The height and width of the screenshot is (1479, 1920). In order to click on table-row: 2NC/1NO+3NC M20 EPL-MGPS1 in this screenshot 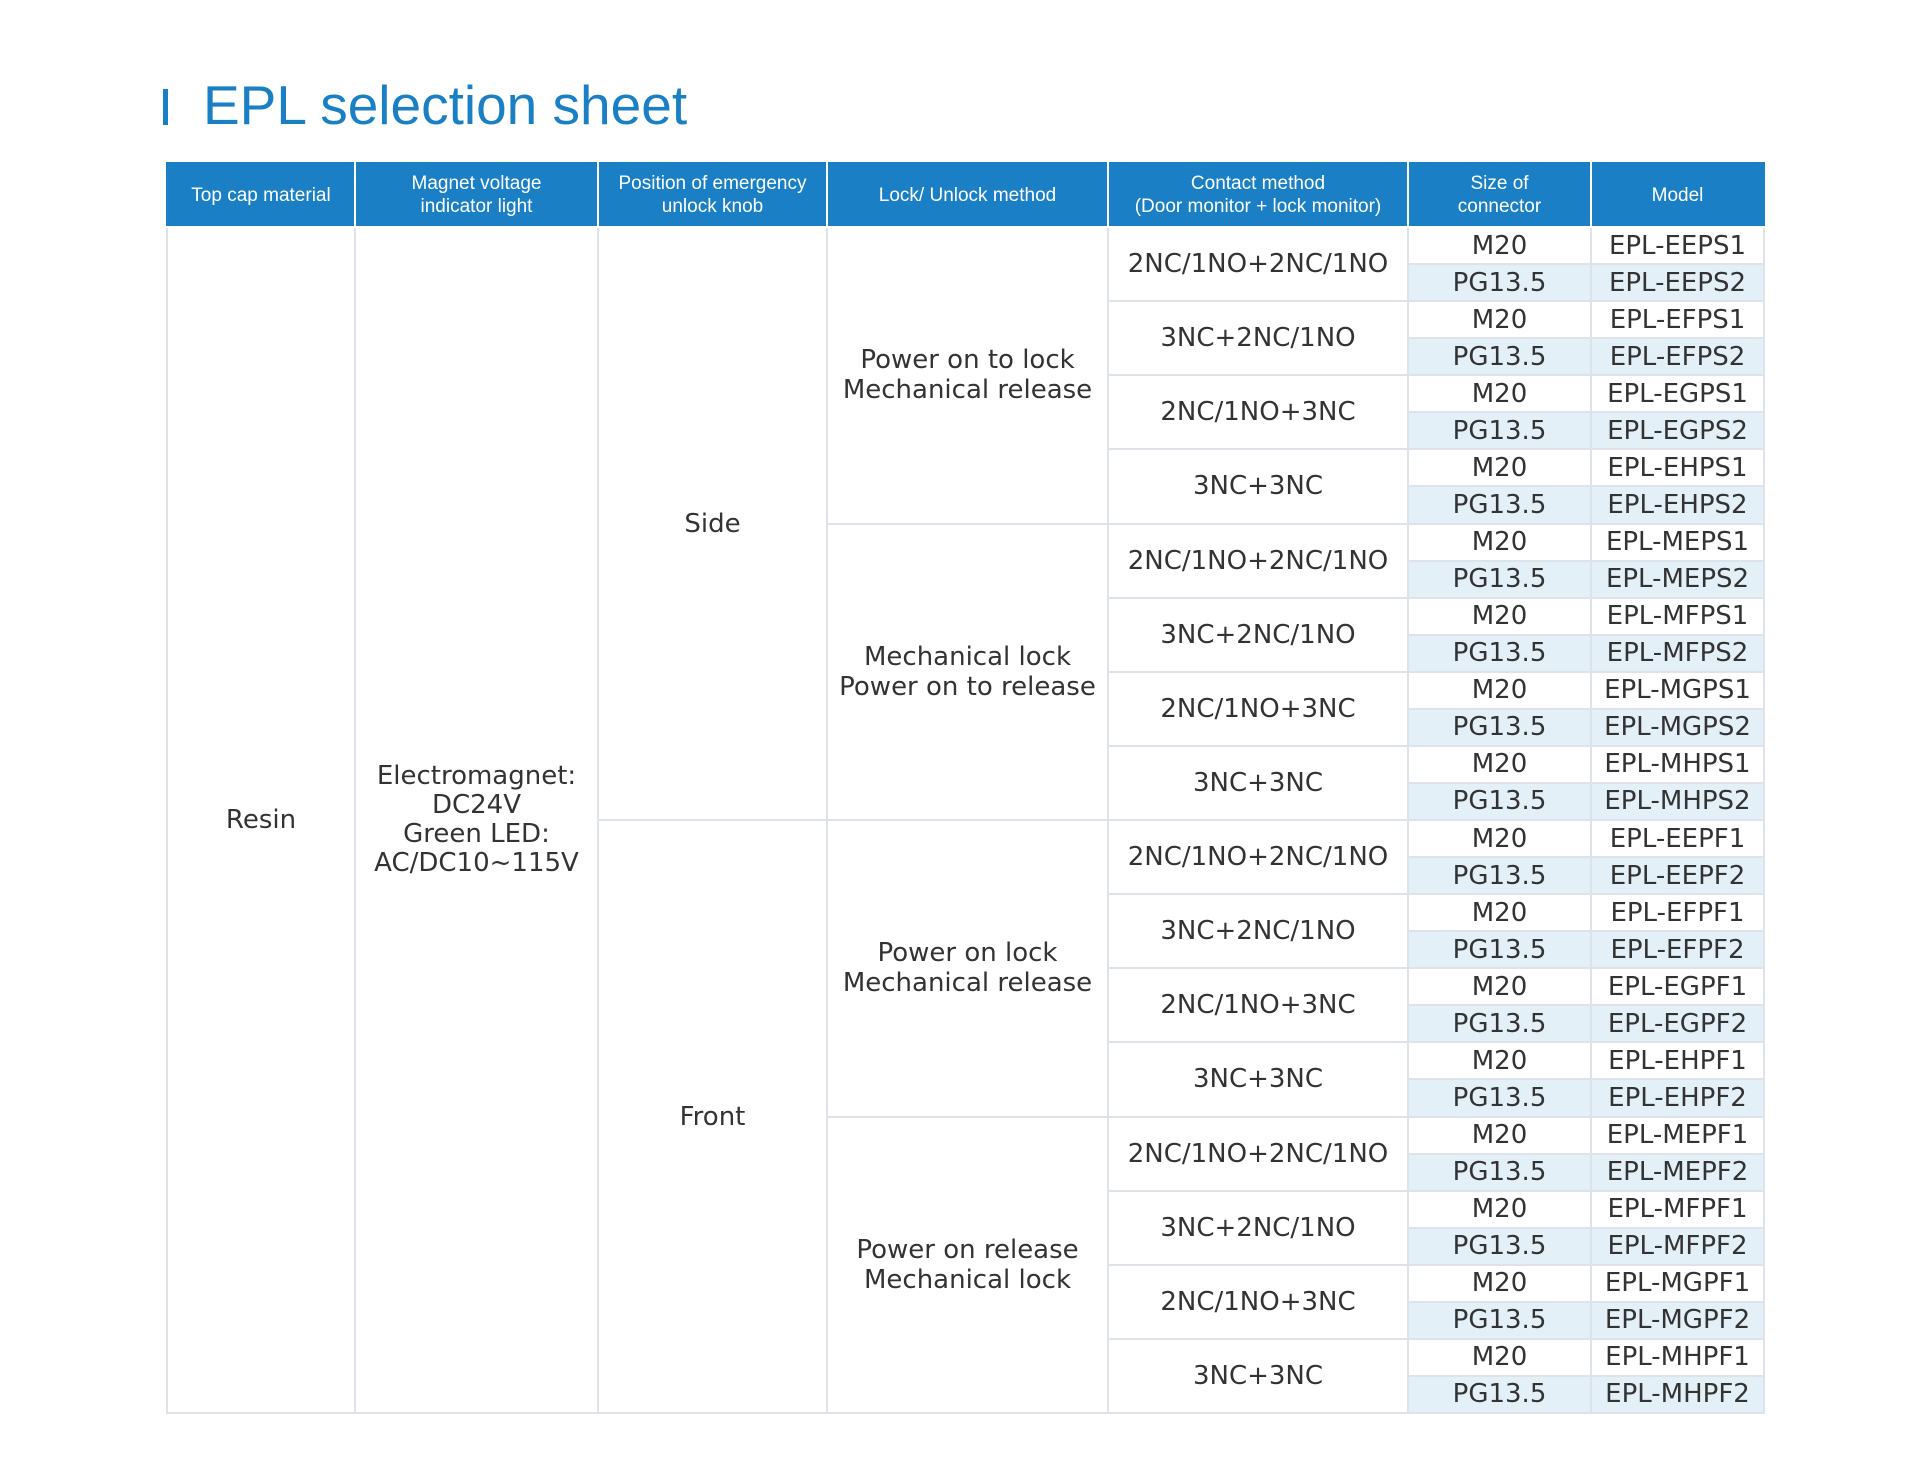, I will do `click(966, 708)`.